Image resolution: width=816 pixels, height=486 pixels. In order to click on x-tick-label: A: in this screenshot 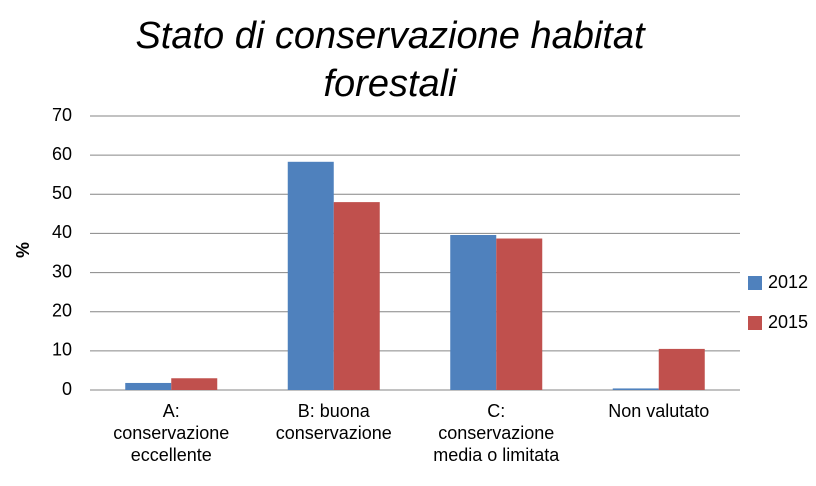, I will do `click(171, 411)`.